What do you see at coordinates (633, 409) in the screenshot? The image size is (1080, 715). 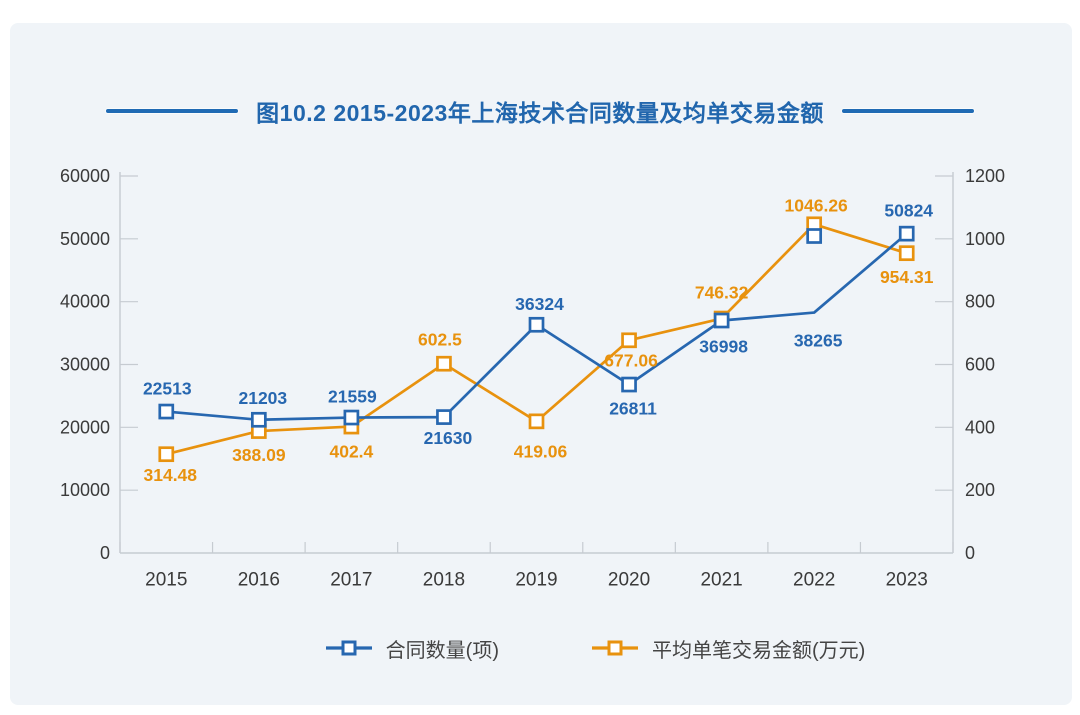 I see `data-label: 26811` at bounding box center [633, 409].